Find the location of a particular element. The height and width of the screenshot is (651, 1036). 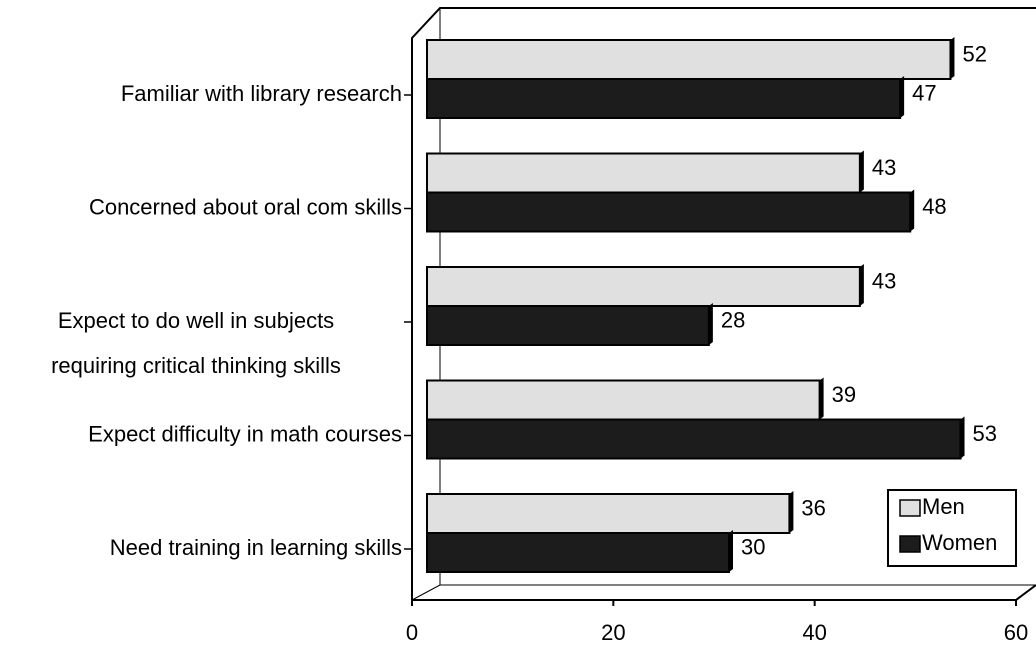

data-label: 36 is located at coordinates (813, 507).